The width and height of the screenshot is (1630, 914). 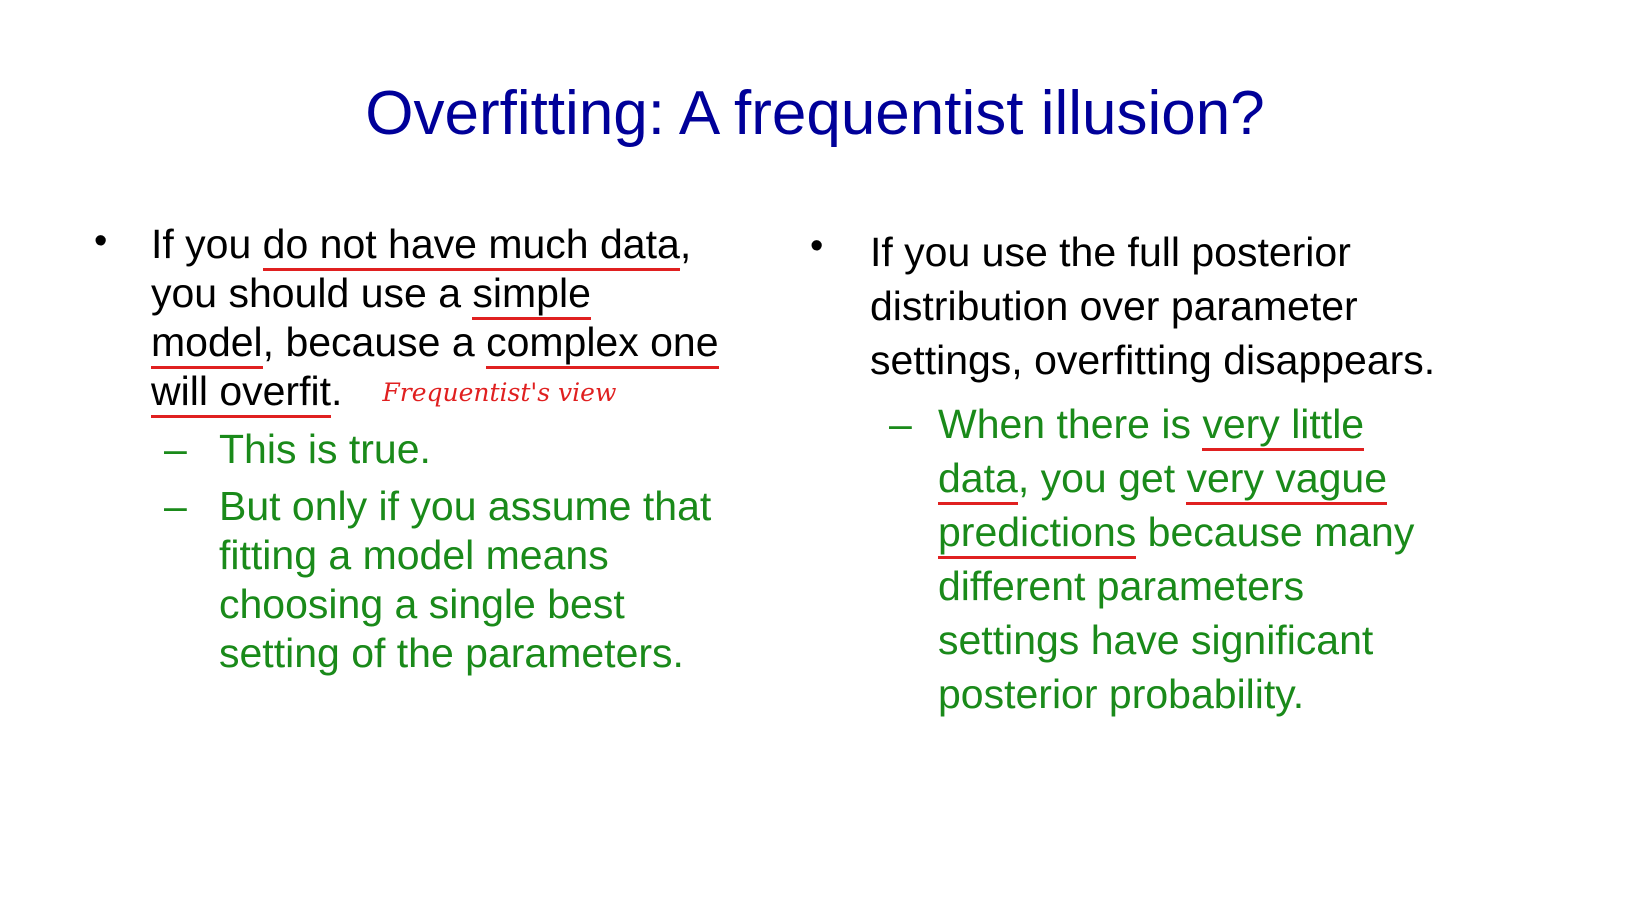 What do you see at coordinates (1037, 534) in the screenshot?
I see `underlined-phrase: predictions` at bounding box center [1037, 534].